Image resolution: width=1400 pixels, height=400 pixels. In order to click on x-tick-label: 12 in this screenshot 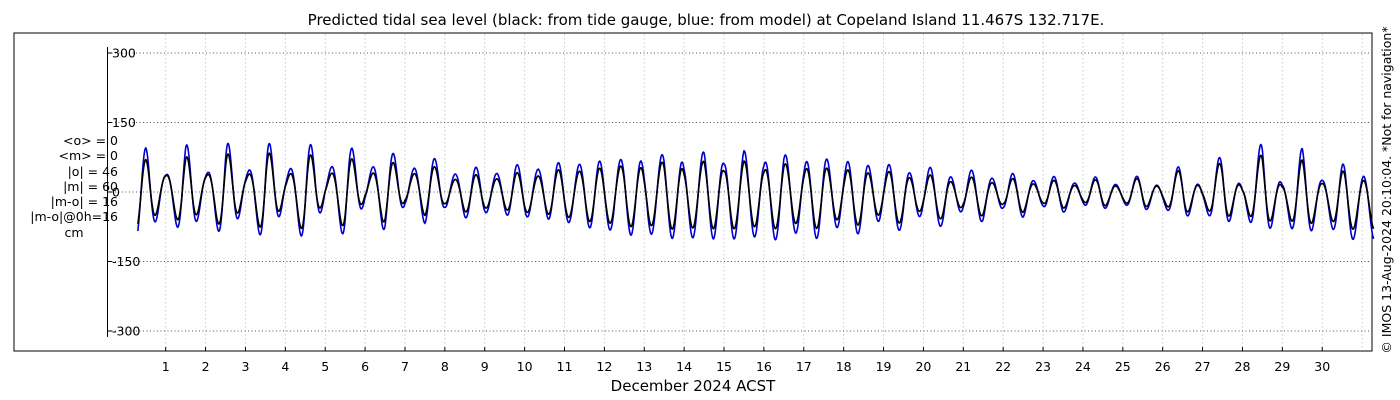, I will do `click(604, 366)`.